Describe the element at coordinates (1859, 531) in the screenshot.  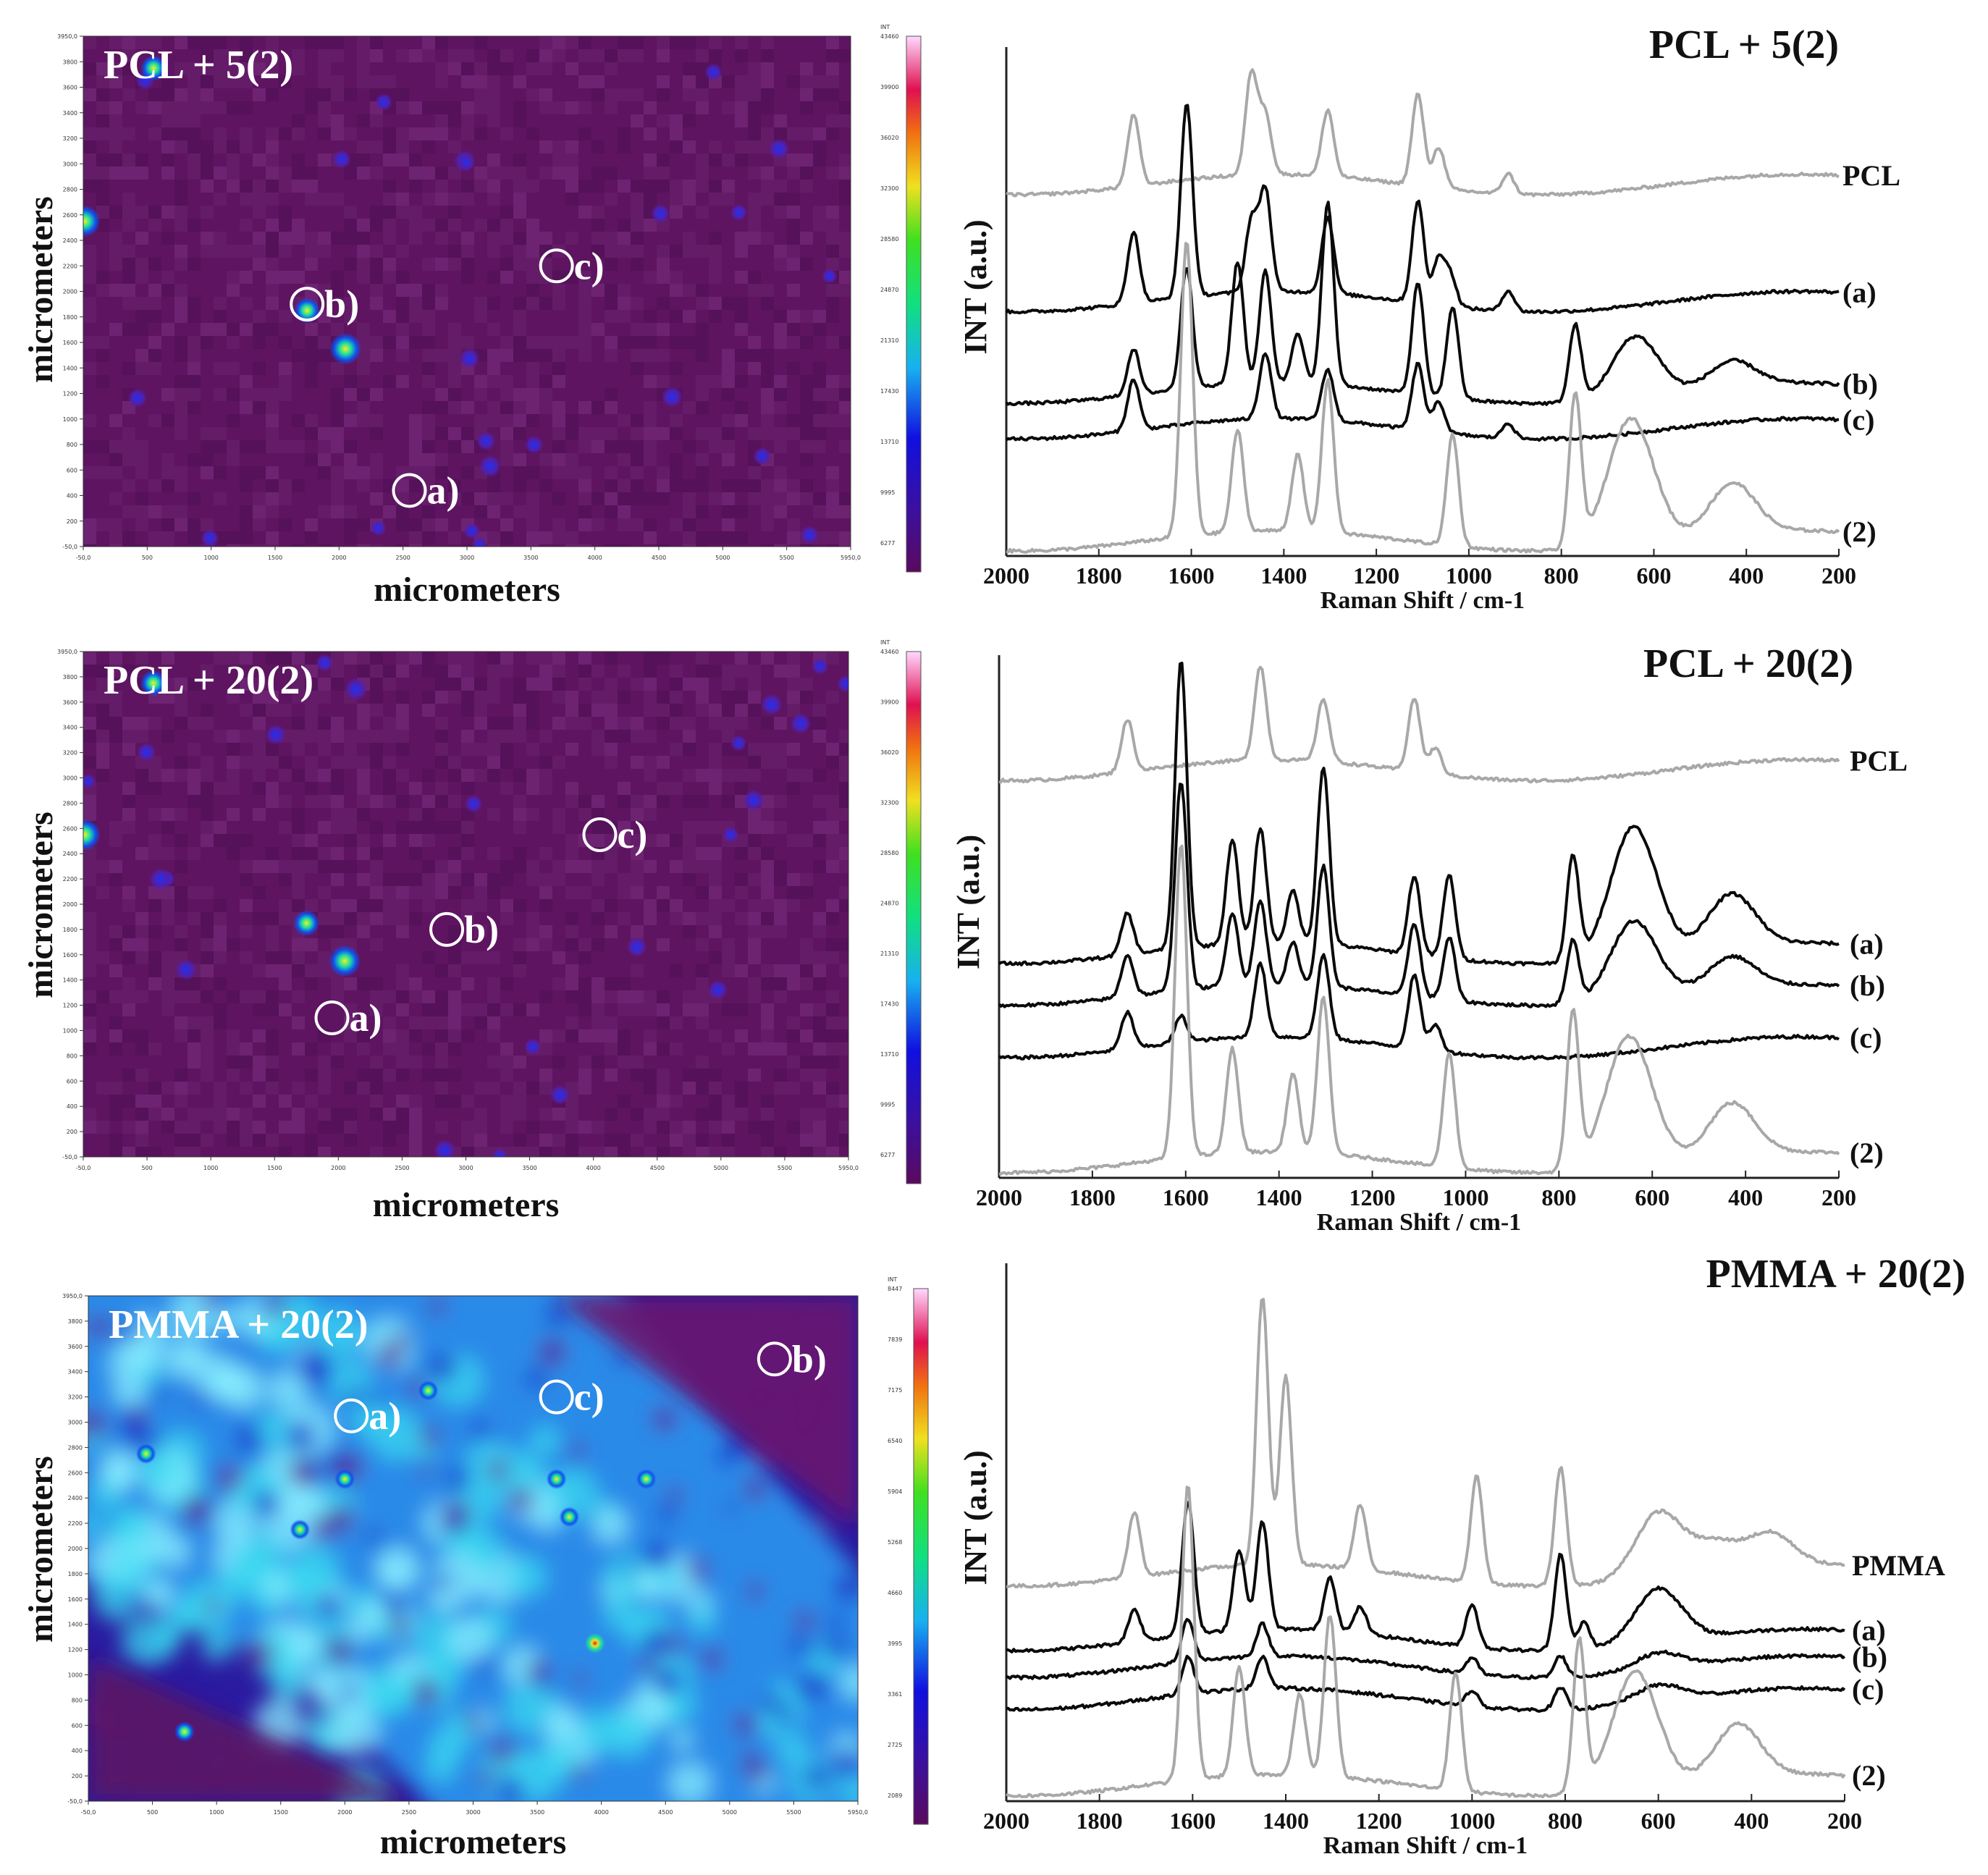
I see `series-label: (2)` at that location.